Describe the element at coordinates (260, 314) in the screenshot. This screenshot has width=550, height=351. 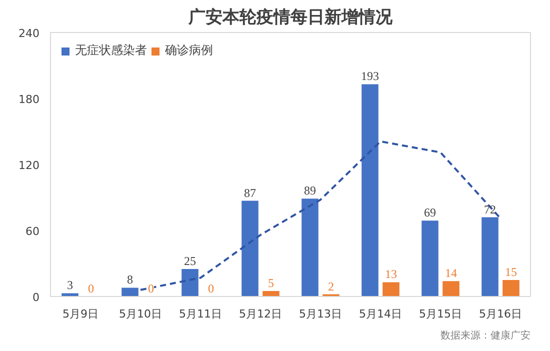
I see `x-tick-label: 5月12日` at that location.